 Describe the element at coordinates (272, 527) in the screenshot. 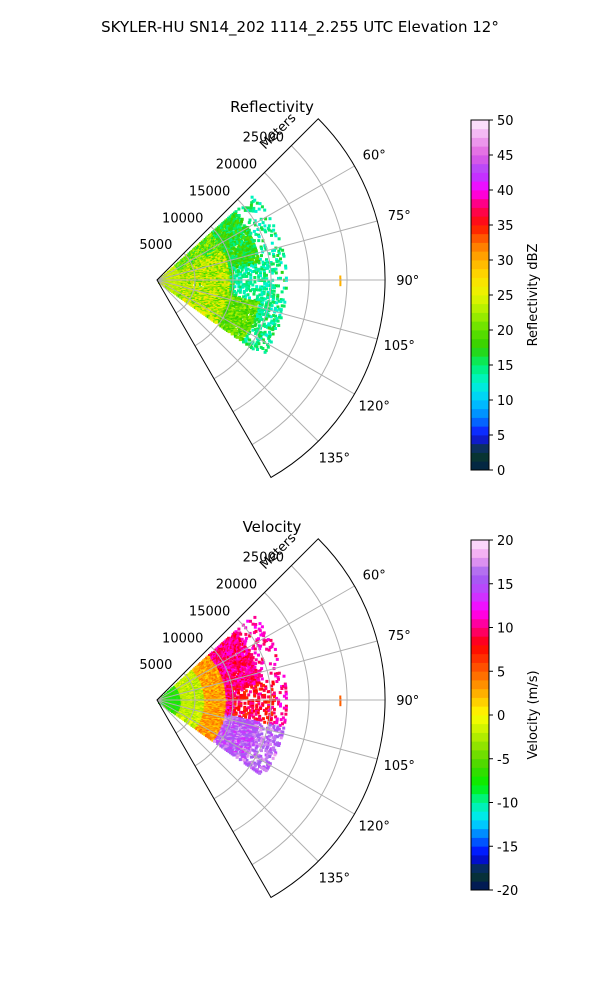

I see `panel-title: Velocity` at that location.